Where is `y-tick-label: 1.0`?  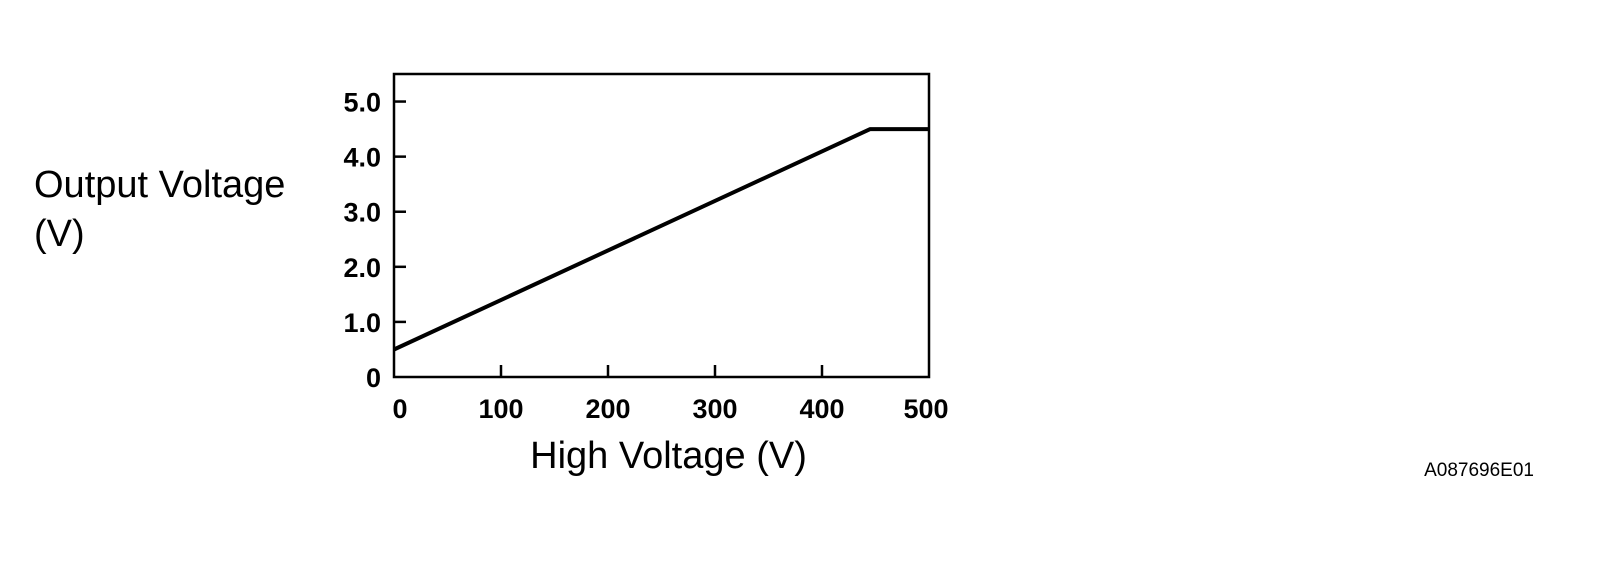
y-tick-label: 1.0 is located at coordinates (362, 323).